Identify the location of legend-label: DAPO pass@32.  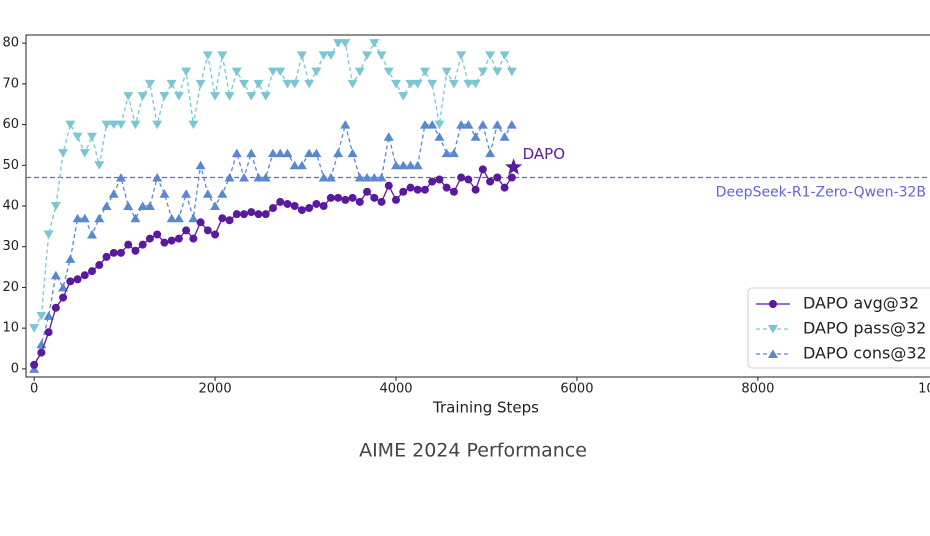
(864, 328).